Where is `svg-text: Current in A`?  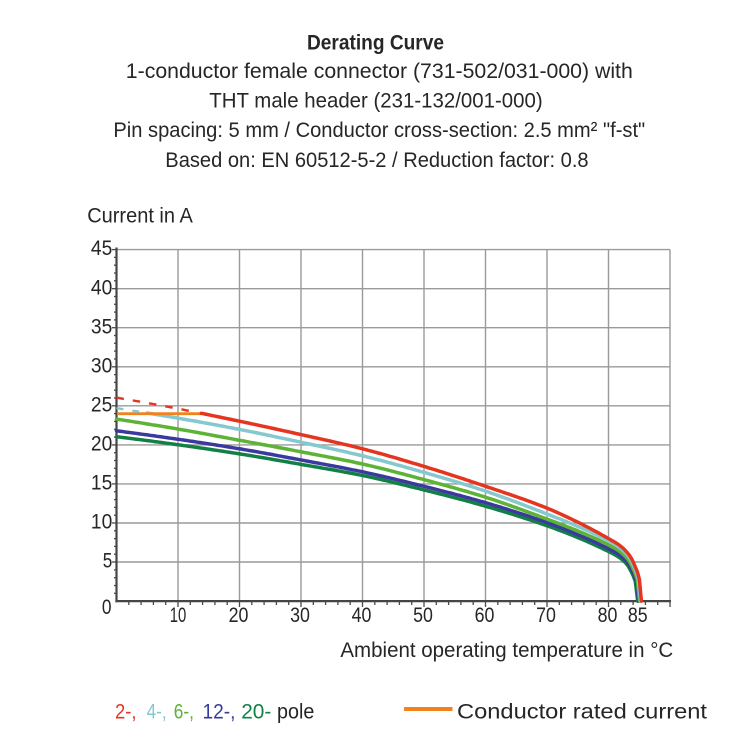
svg-text: Current in A is located at coordinates (140, 216).